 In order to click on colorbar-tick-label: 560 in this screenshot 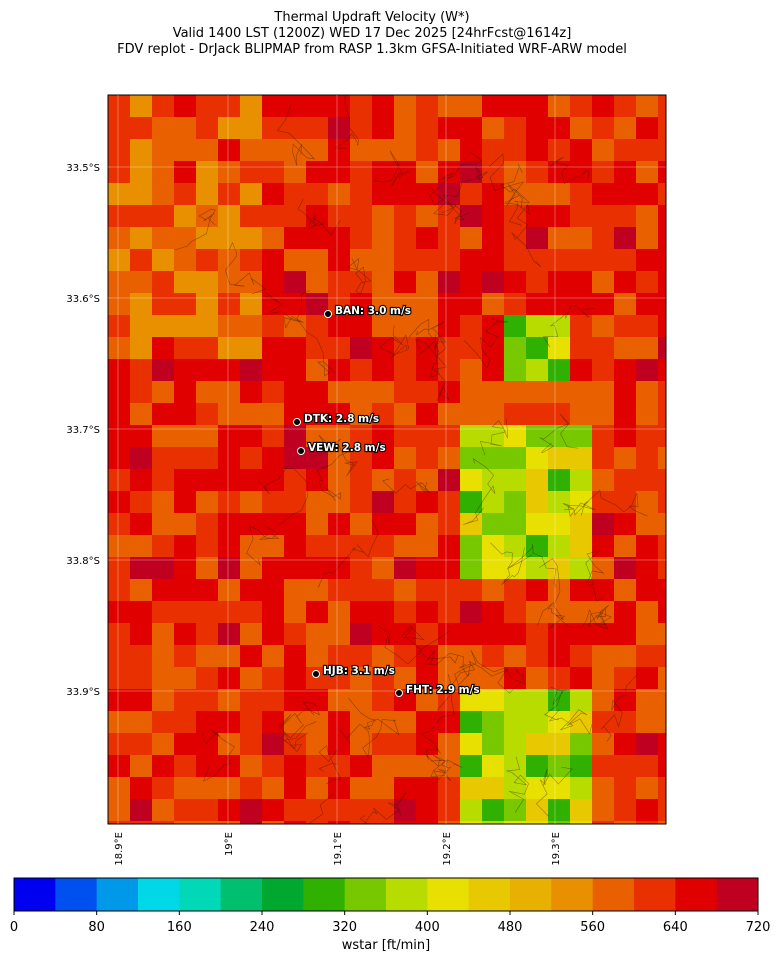, I will do `click(592, 927)`.